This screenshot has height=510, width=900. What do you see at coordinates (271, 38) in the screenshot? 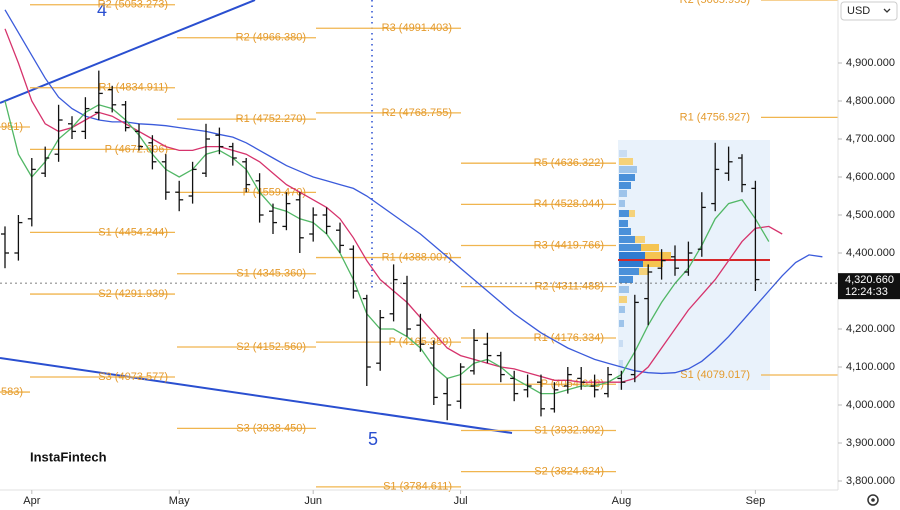
I see `pivot-label: R2 (4966.380)` at bounding box center [271, 38].